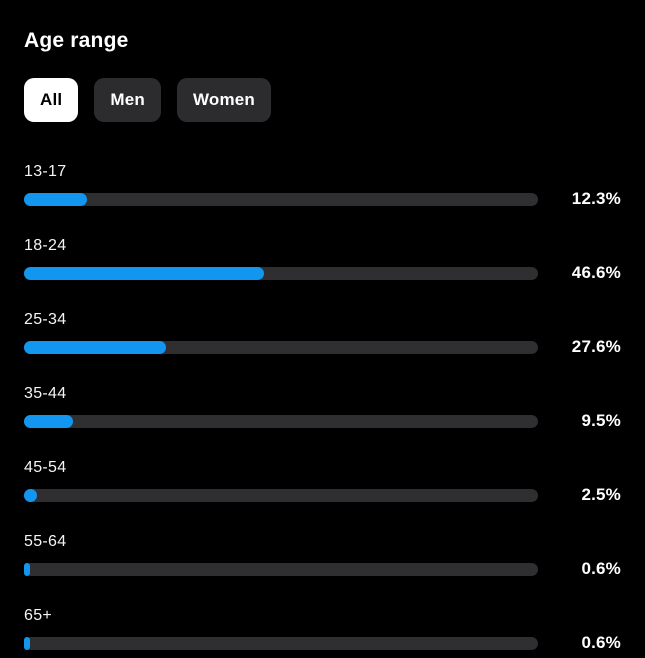 This screenshot has width=645, height=658. Describe the element at coordinates (322, 259) in the screenshot. I see `age-row: 18-24 46.6%` at that location.